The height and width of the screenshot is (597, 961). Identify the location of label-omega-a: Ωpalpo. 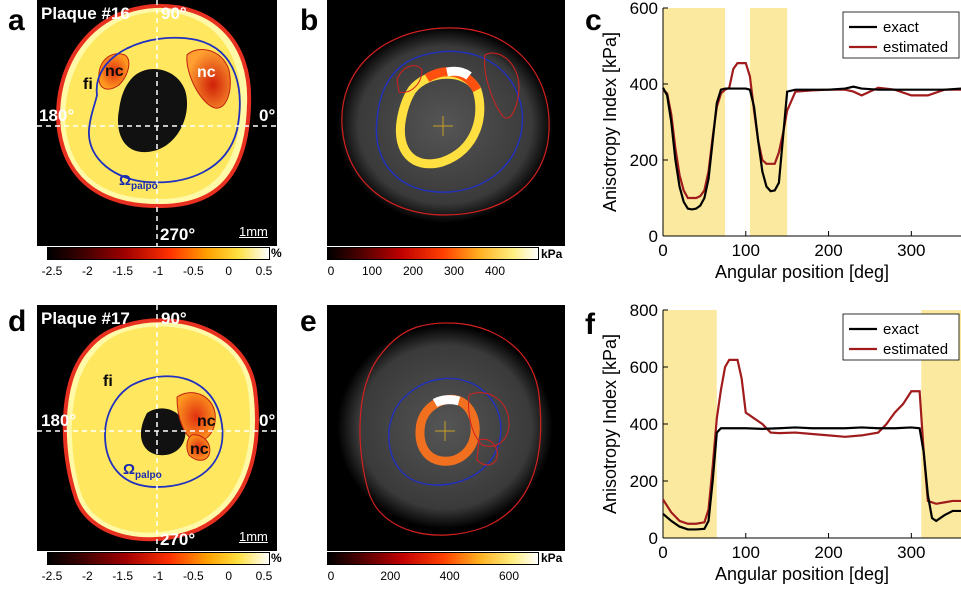
(138, 182).